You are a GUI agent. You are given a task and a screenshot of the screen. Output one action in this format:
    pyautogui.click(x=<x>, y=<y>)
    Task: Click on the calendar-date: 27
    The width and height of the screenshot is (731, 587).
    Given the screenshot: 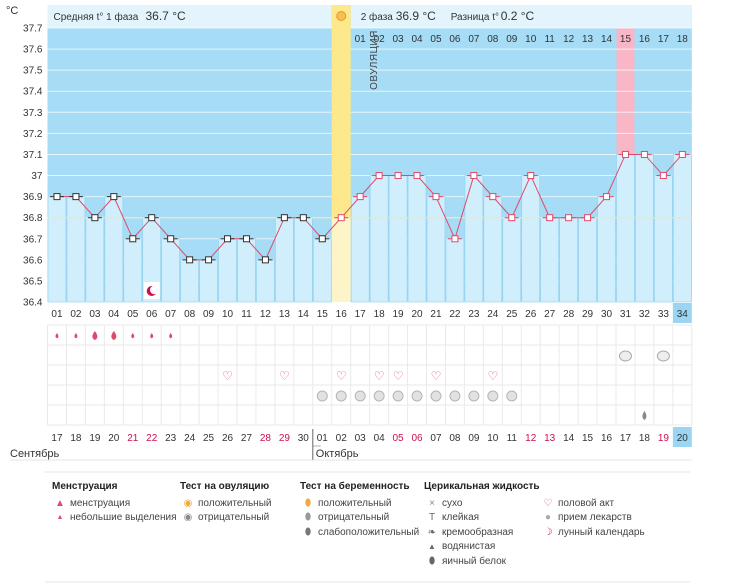 What is the action you would take?
    pyautogui.click(x=247, y=438)
    